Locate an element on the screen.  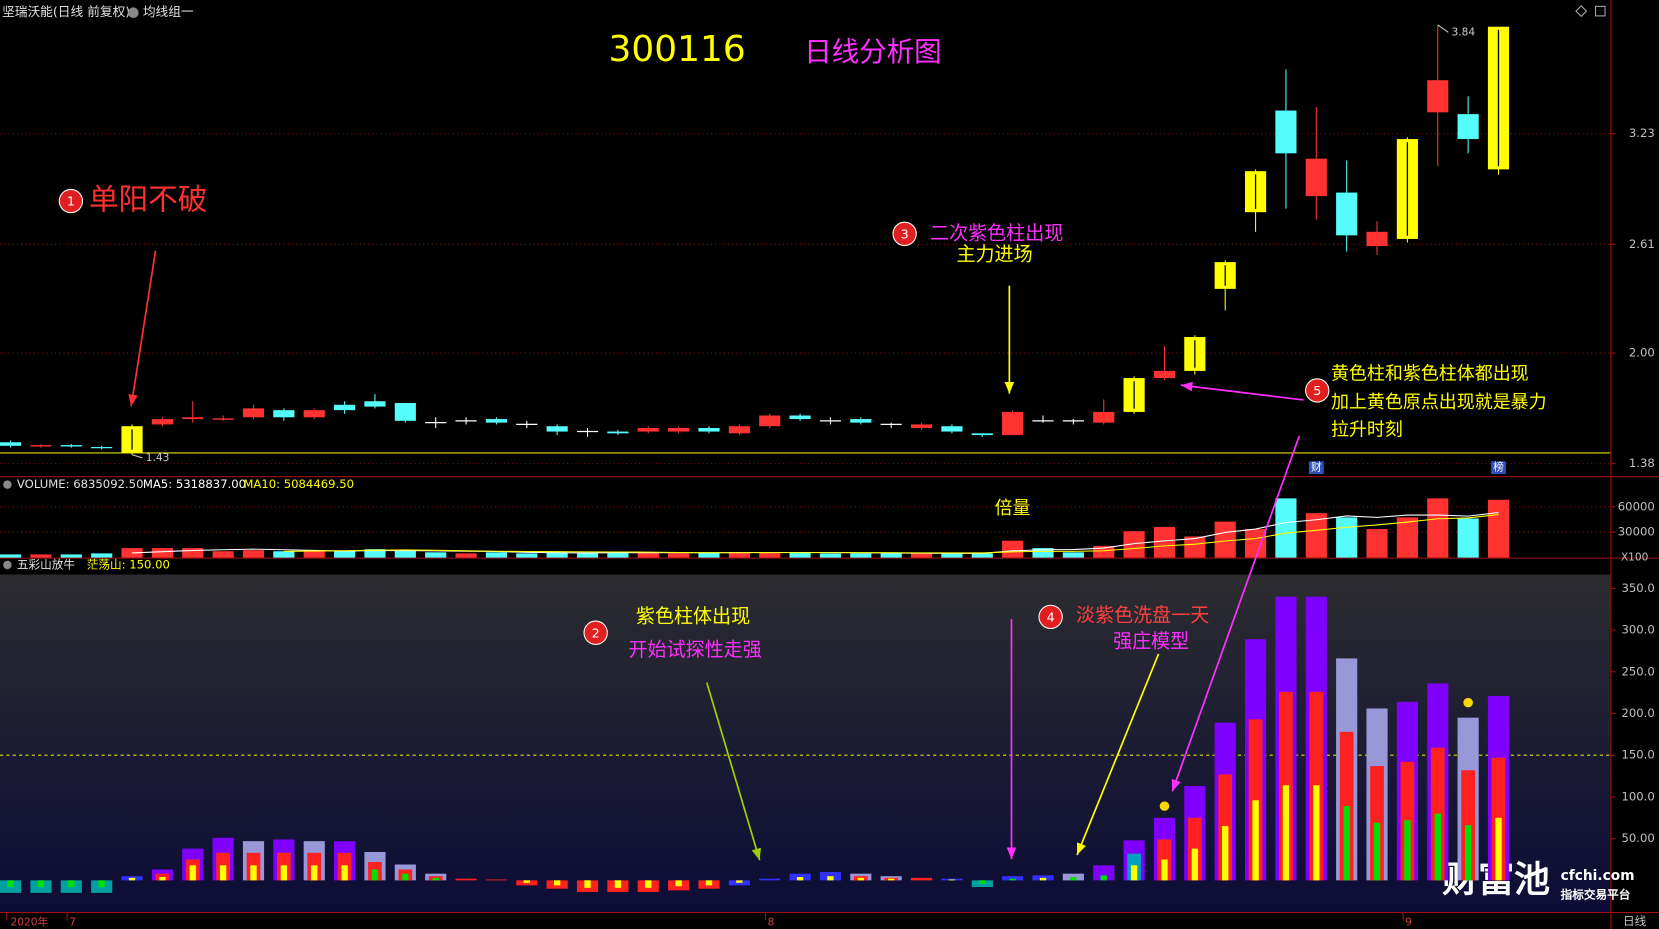
group-icon is located at coordinates (133, 13).